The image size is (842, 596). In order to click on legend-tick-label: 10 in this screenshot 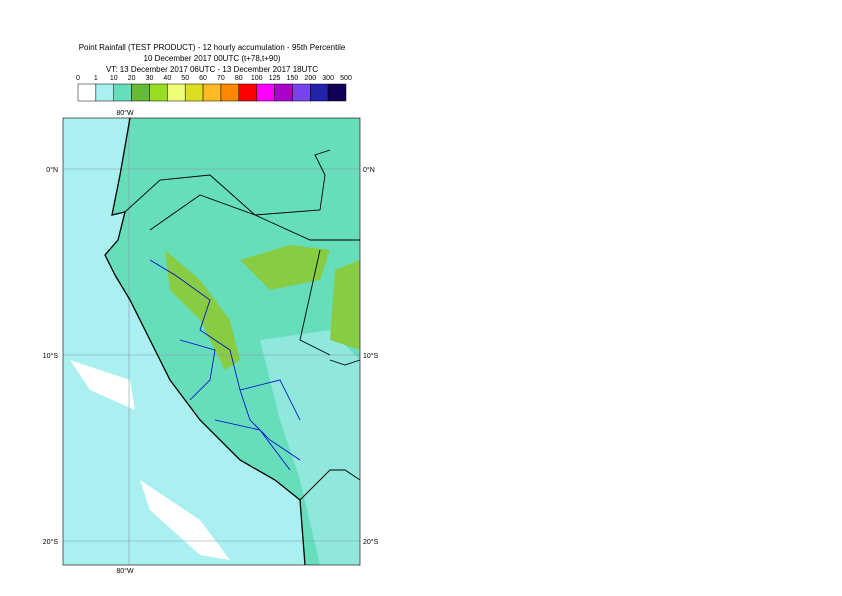, I will do `click(114, 78)`.